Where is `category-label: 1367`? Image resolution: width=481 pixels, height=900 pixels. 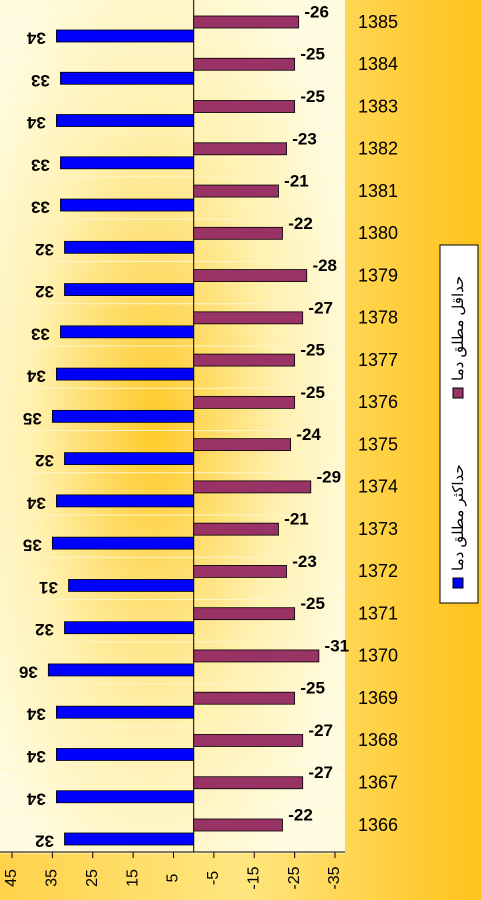
category-label: 1367 is located at coordinates (378, 782).